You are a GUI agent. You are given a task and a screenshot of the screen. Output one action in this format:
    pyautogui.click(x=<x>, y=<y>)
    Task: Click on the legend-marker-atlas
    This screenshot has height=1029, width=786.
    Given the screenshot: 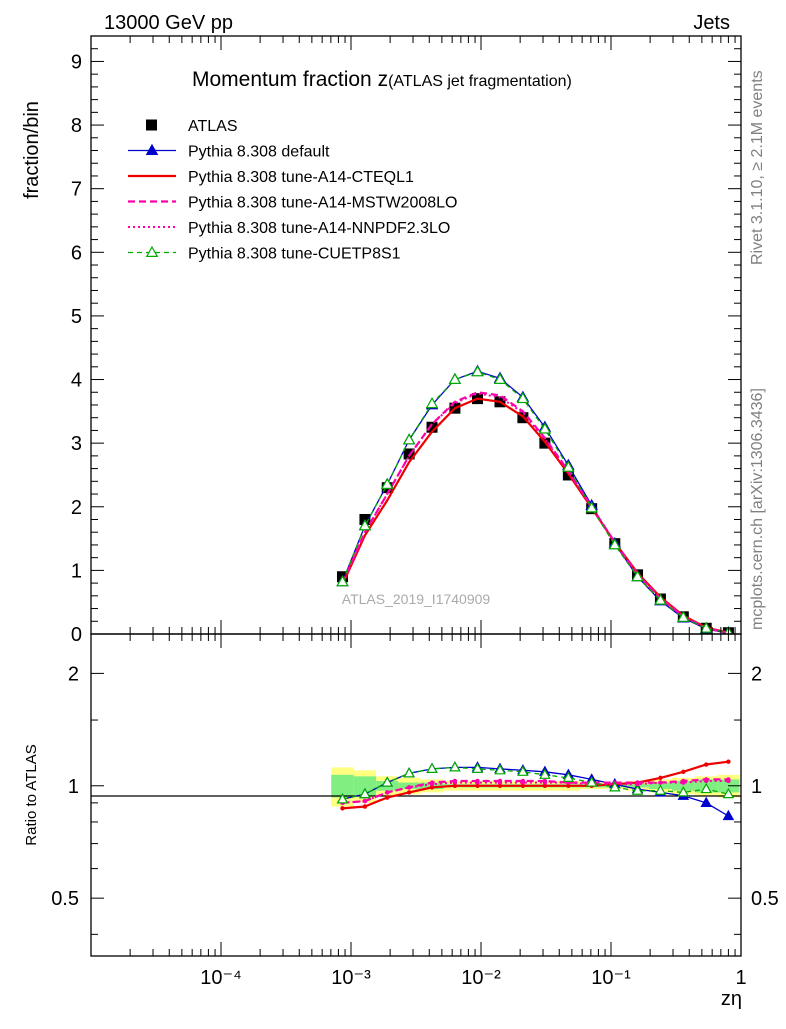 What is the action you would take?
    pyautogui.click(x=151, y=125)
    